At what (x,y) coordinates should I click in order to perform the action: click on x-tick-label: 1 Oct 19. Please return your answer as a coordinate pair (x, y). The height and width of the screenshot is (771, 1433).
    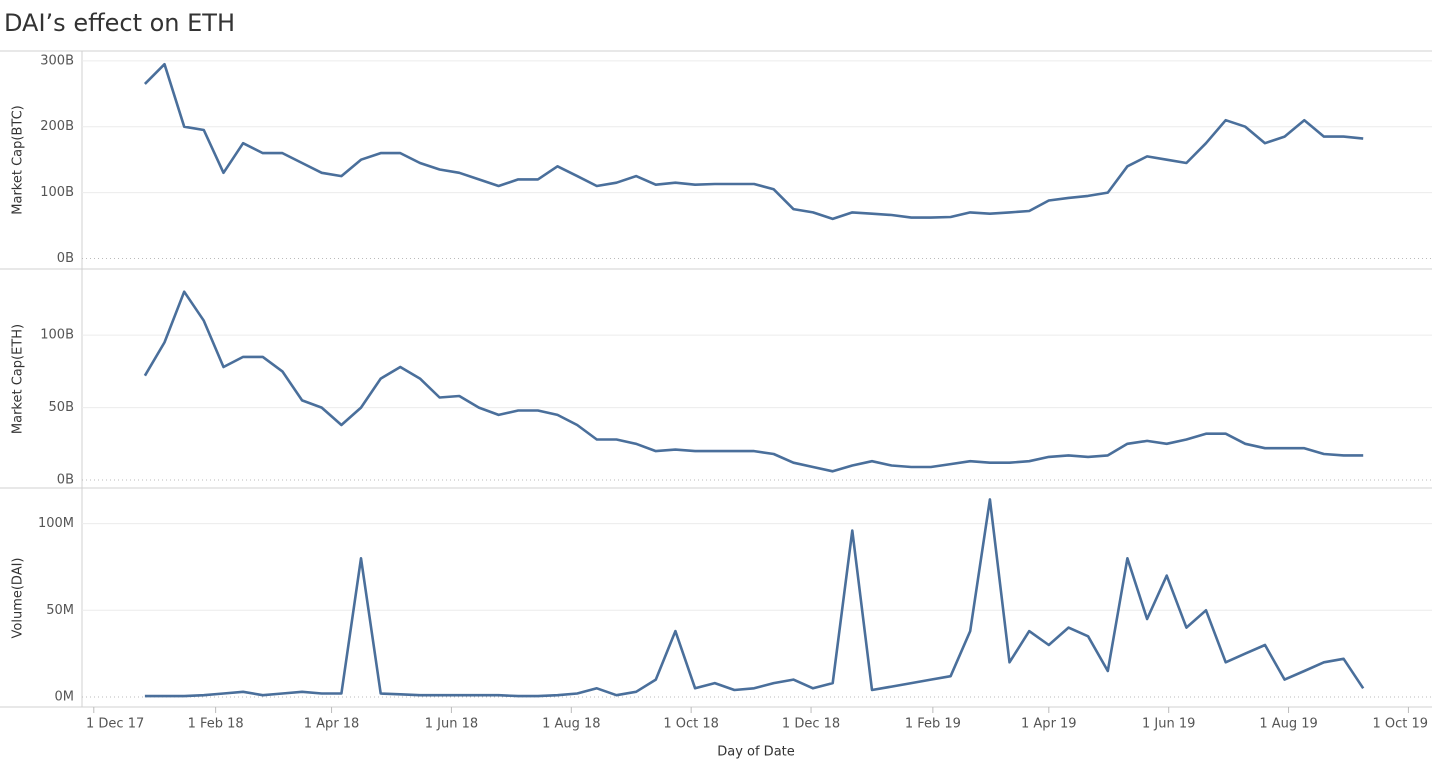
    Looking at the image, I should click on (1400, 724).